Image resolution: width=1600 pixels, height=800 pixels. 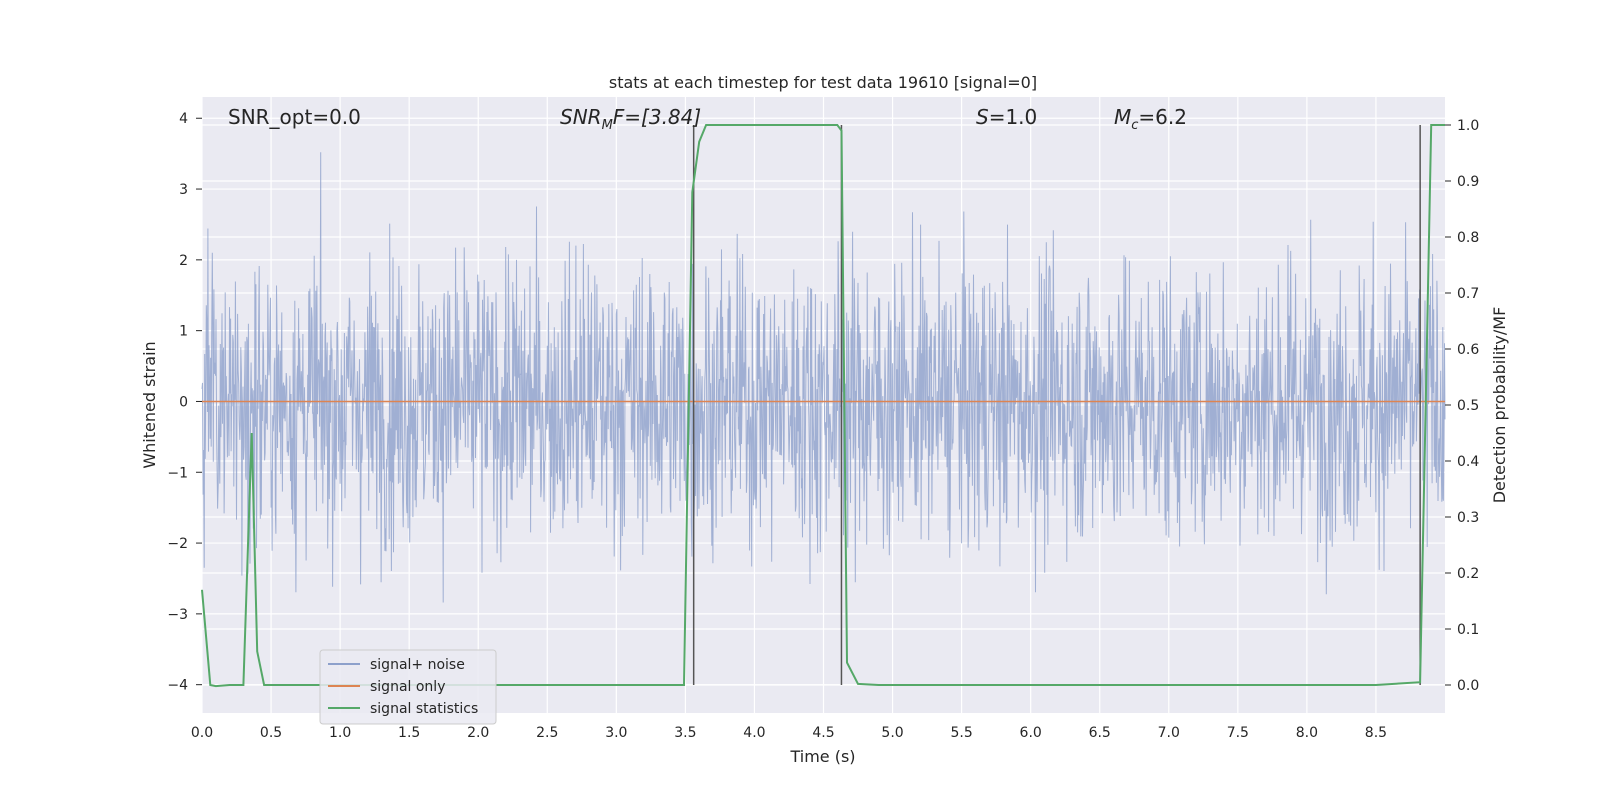 I want to click on s-var: S, so click(x=982, y=117).